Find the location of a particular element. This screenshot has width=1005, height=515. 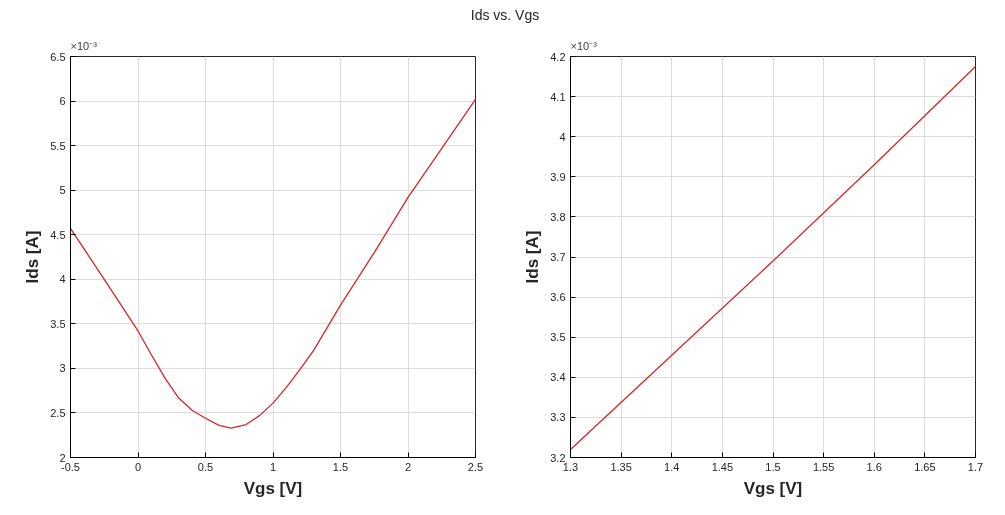

y-tick-label: 6 is located at coordinates (62, 101).